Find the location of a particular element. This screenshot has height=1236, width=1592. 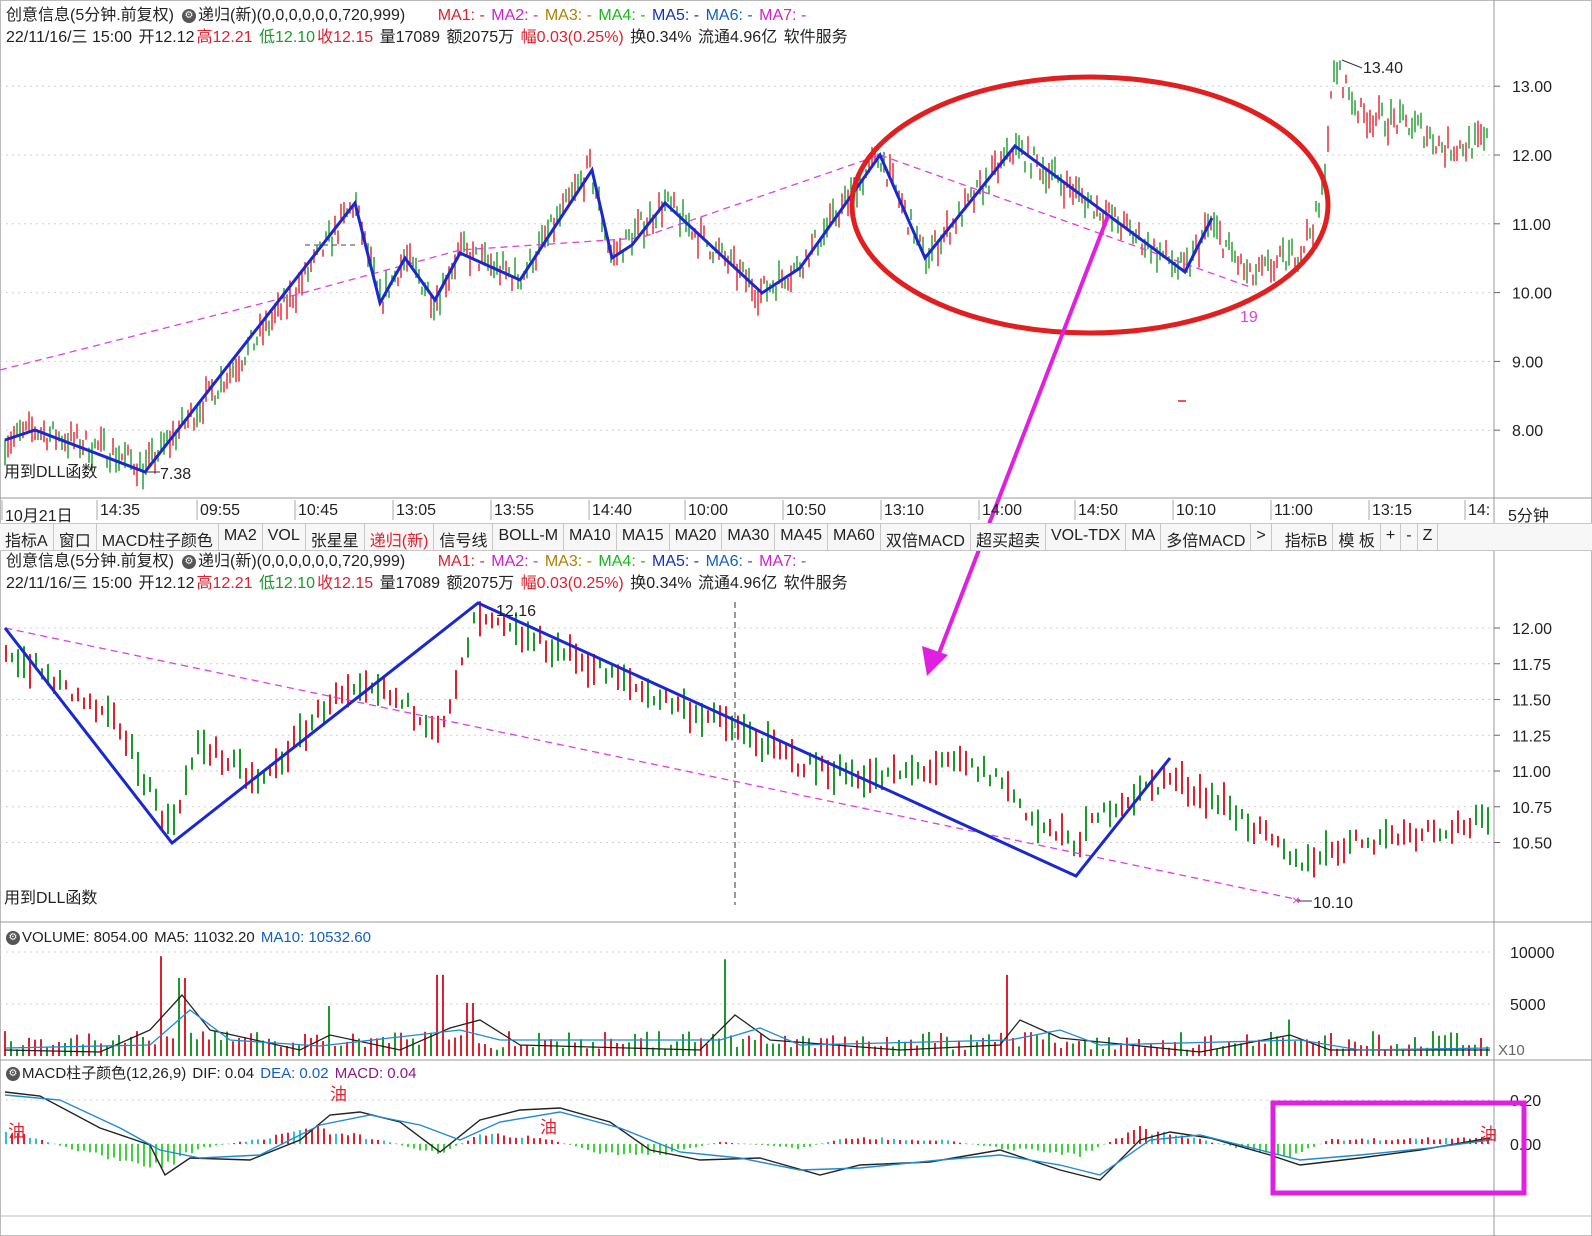

toolbar-item: MA60 is located at coordinates (854, 537).